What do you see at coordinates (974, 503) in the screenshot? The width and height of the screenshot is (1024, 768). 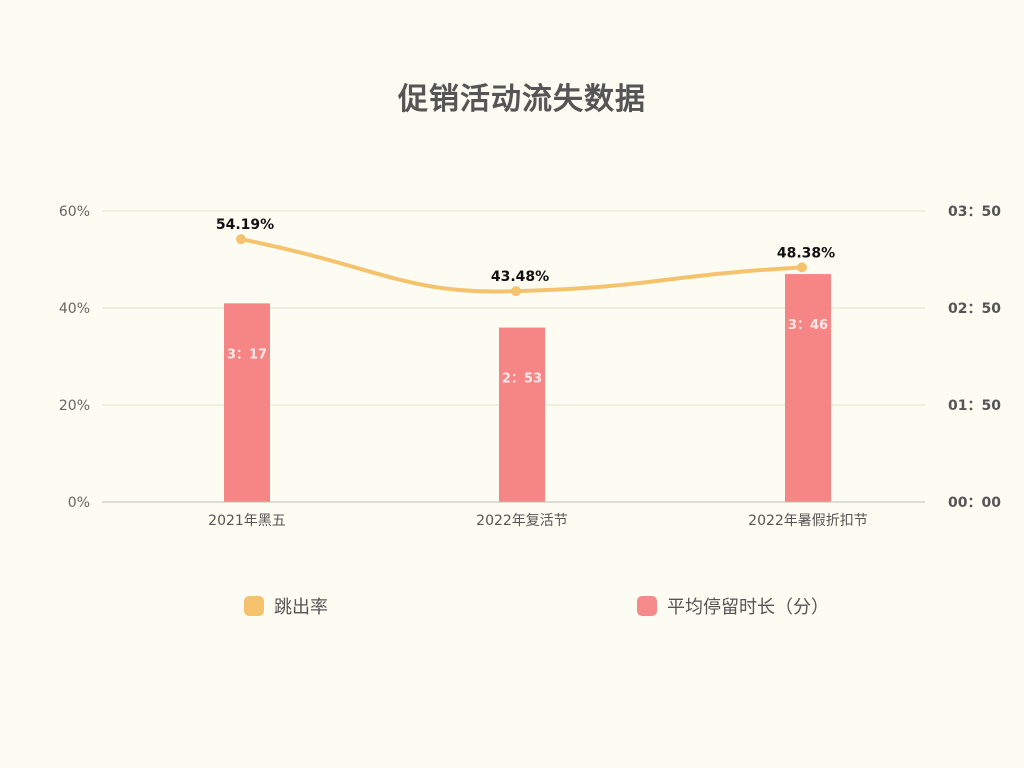 I see `y-right-tick-label: 00：00` at bounding box center [974, 503].